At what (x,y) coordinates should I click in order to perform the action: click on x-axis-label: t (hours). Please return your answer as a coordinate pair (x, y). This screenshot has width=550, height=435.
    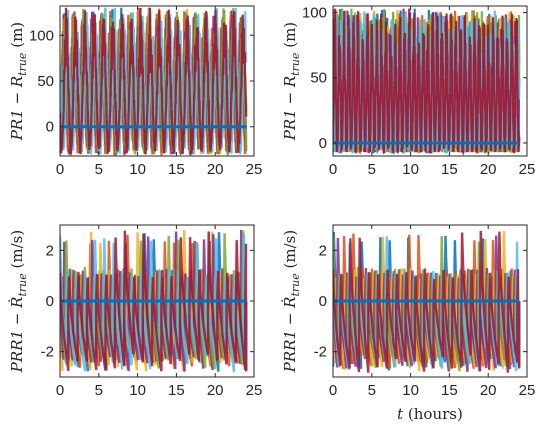
    Looking at the image, I should click on (430, 414).